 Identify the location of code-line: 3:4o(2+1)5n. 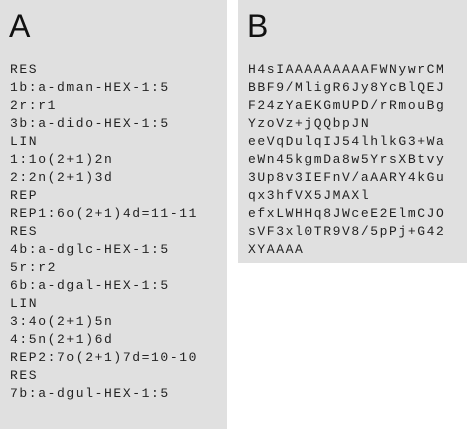
(62, 321).